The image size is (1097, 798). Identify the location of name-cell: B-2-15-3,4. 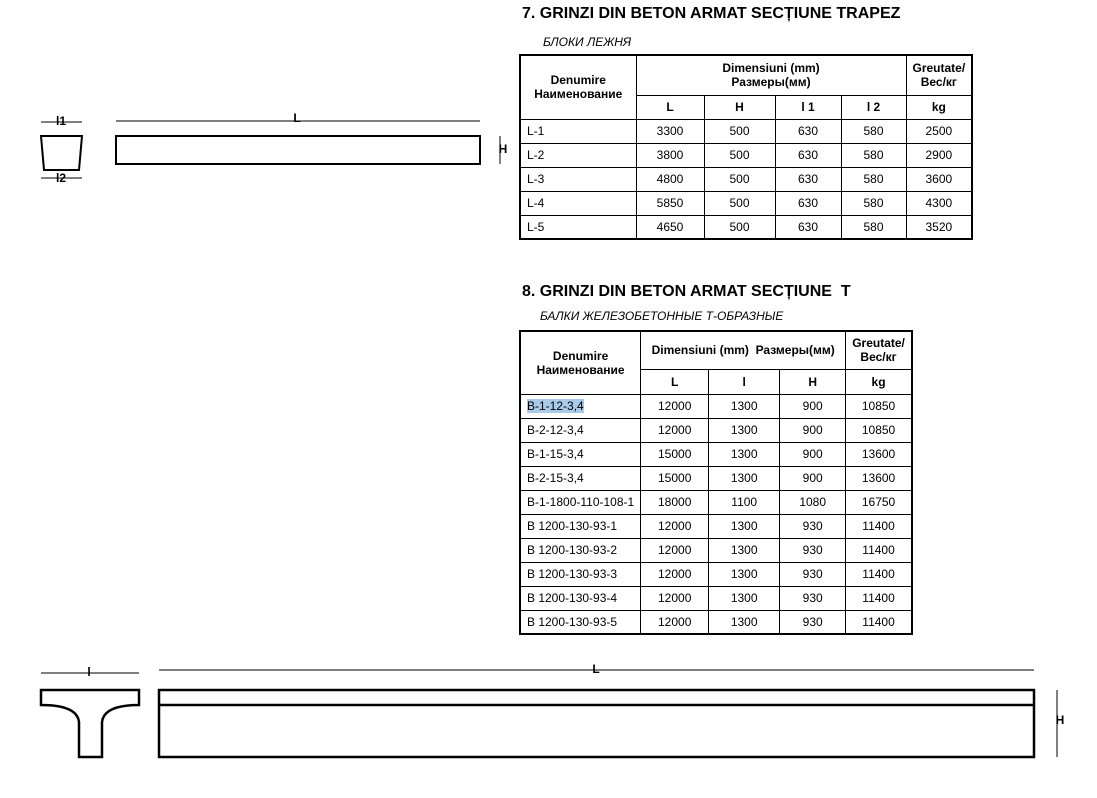
(580, 478).